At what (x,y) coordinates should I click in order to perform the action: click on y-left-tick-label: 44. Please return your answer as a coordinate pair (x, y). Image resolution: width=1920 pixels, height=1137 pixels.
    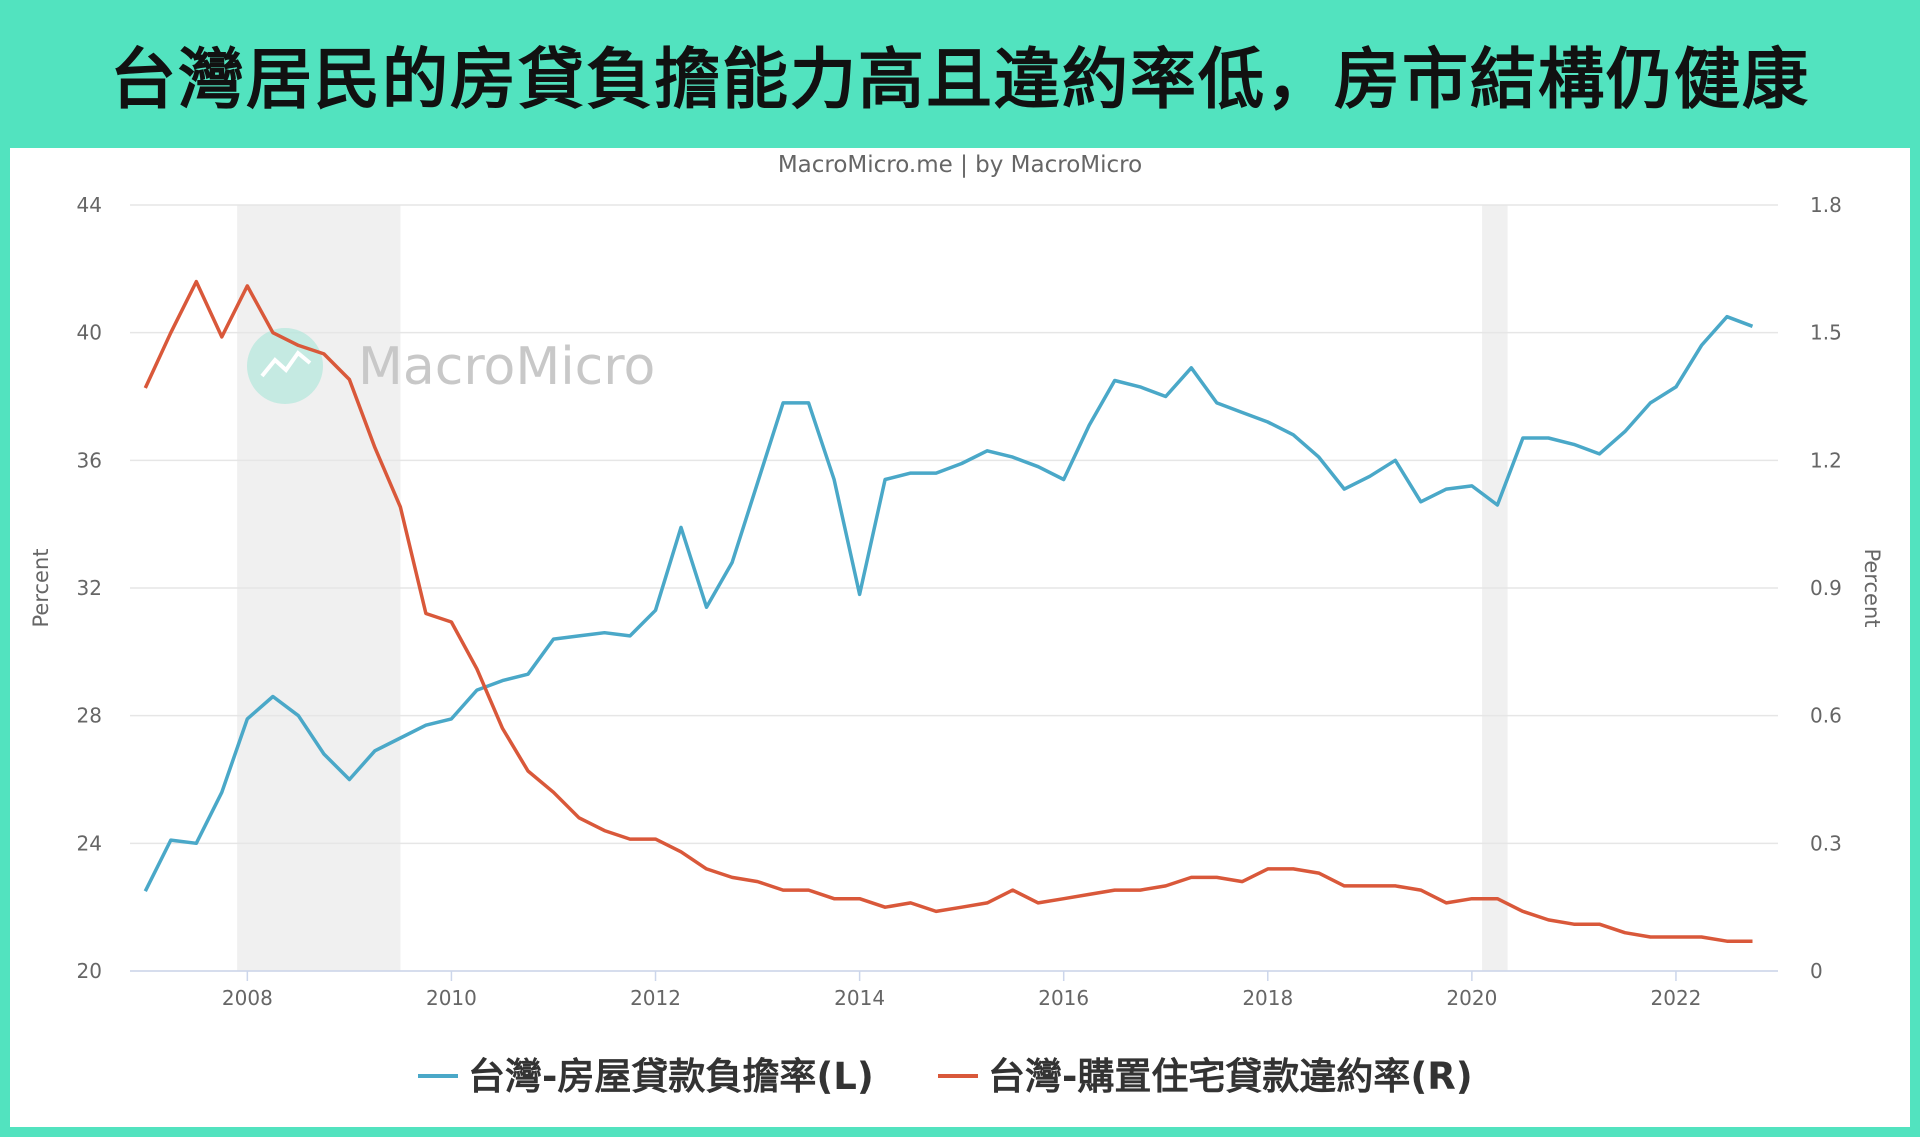
    Looking at the image, I should click on (89, 205).